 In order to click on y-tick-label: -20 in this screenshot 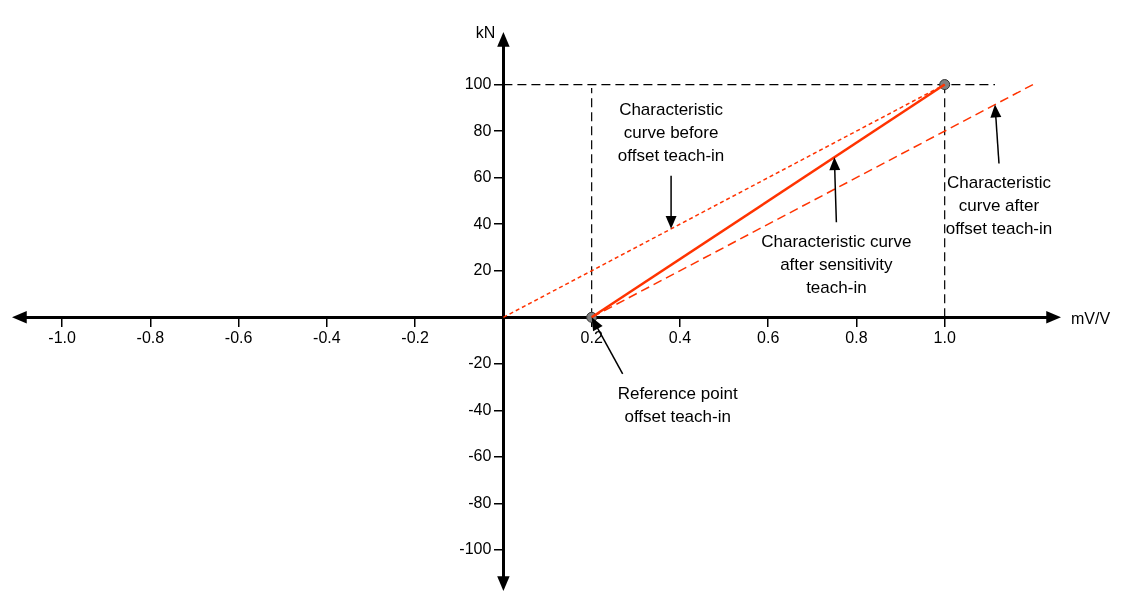, I will do `click(480, 363)`.